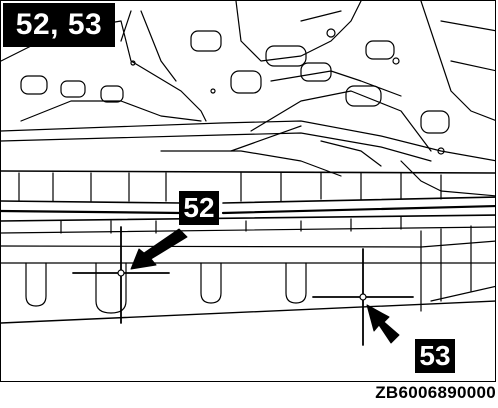  What do you see at coordinates (199, 208) in the screenshot?
I see `callout-label-52: 52` at bounding box center [199, 208].